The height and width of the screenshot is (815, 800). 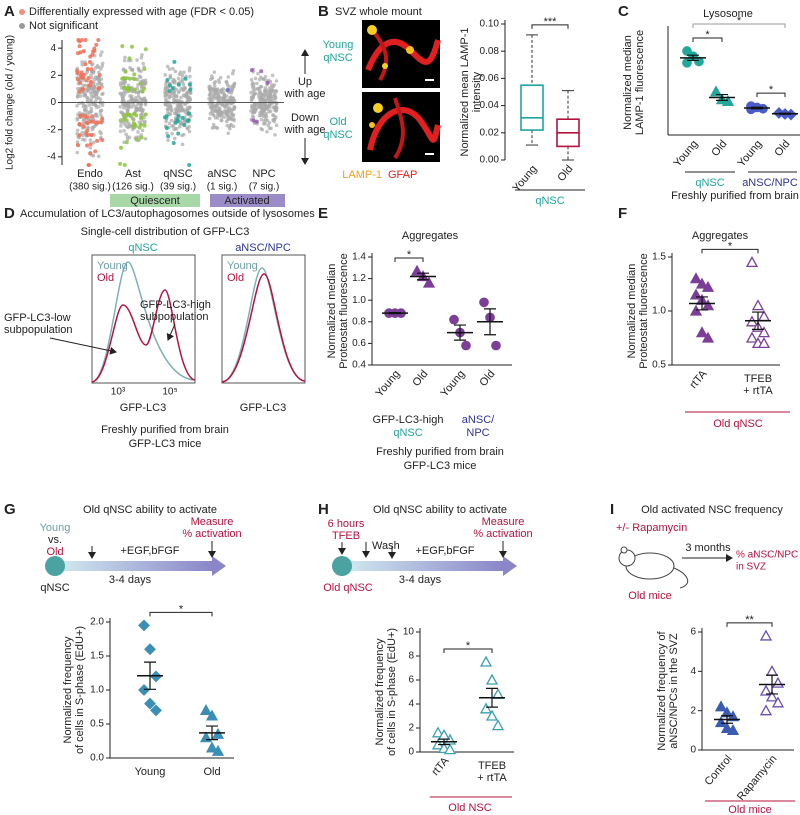 What do you see at coordinates (622, 213) in the screenshot?
I see `panel-letter: F` at bounding box center [622, 213].